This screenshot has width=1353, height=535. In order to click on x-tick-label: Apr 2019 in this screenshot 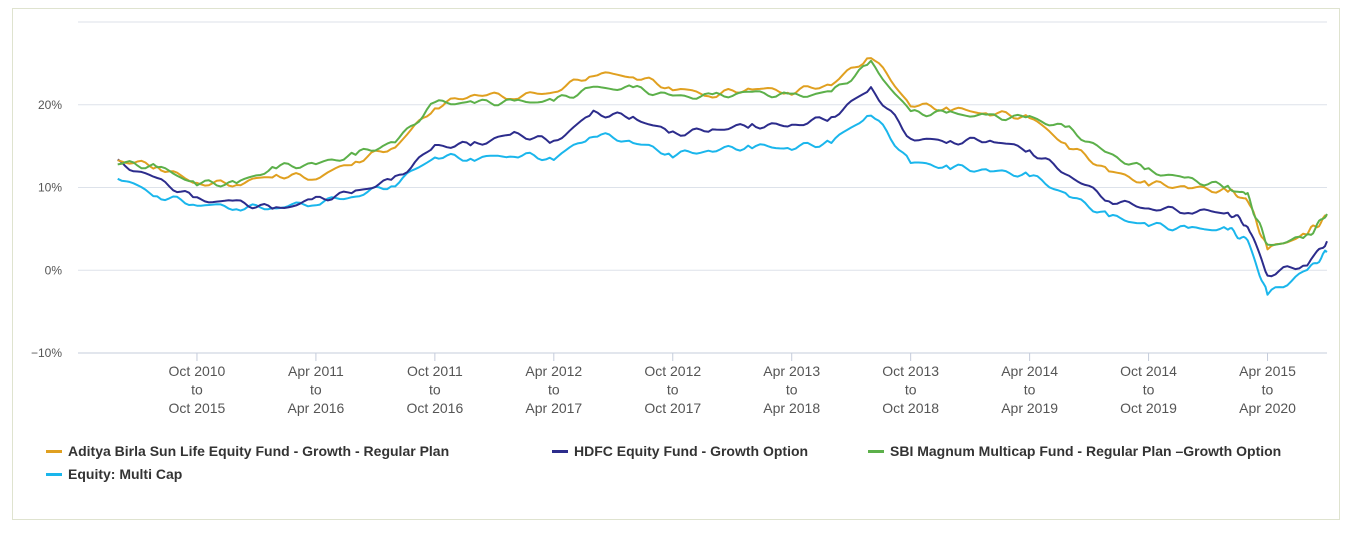, I will do `click(1029, 408)`.